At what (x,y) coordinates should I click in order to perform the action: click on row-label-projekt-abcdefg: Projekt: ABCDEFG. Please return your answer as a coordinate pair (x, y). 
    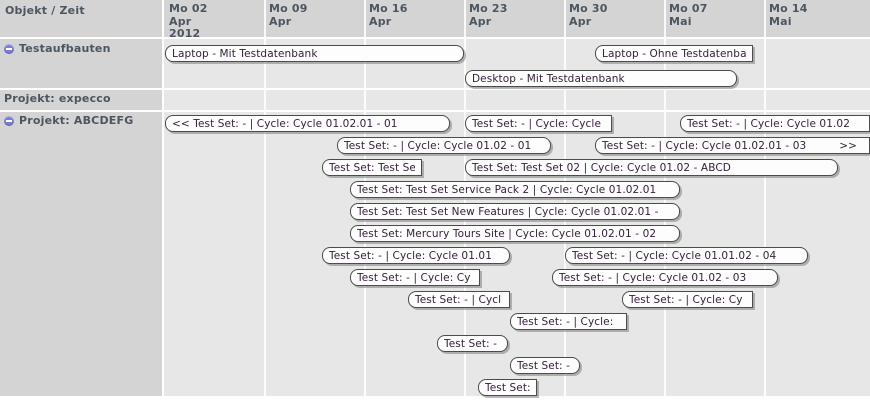
    Looking at the image, I should click on (68, 120).